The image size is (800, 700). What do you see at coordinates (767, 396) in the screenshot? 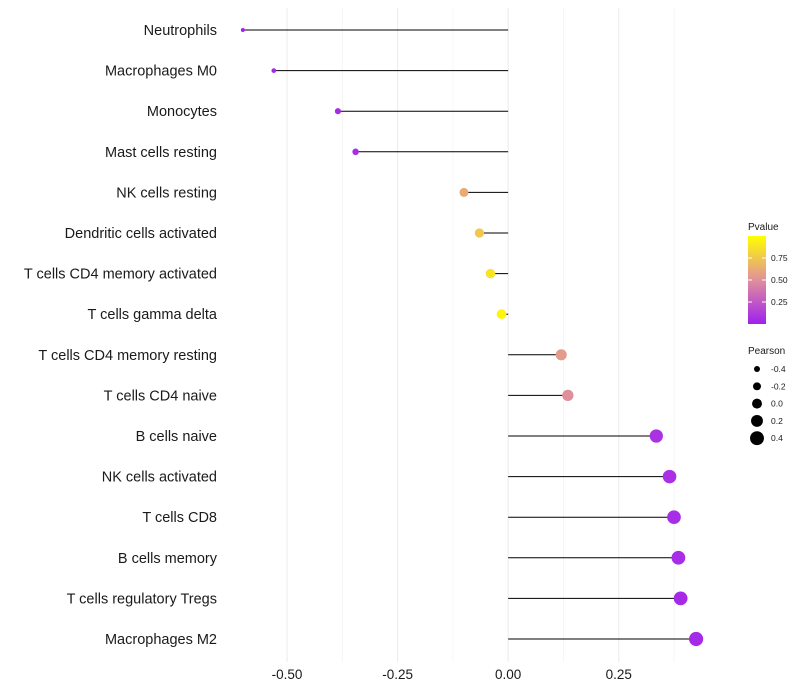
I see `pearson-legend: Pearson -0.4 -0.2 0.0 0.2 0.4` at bounding box center [767, 396].